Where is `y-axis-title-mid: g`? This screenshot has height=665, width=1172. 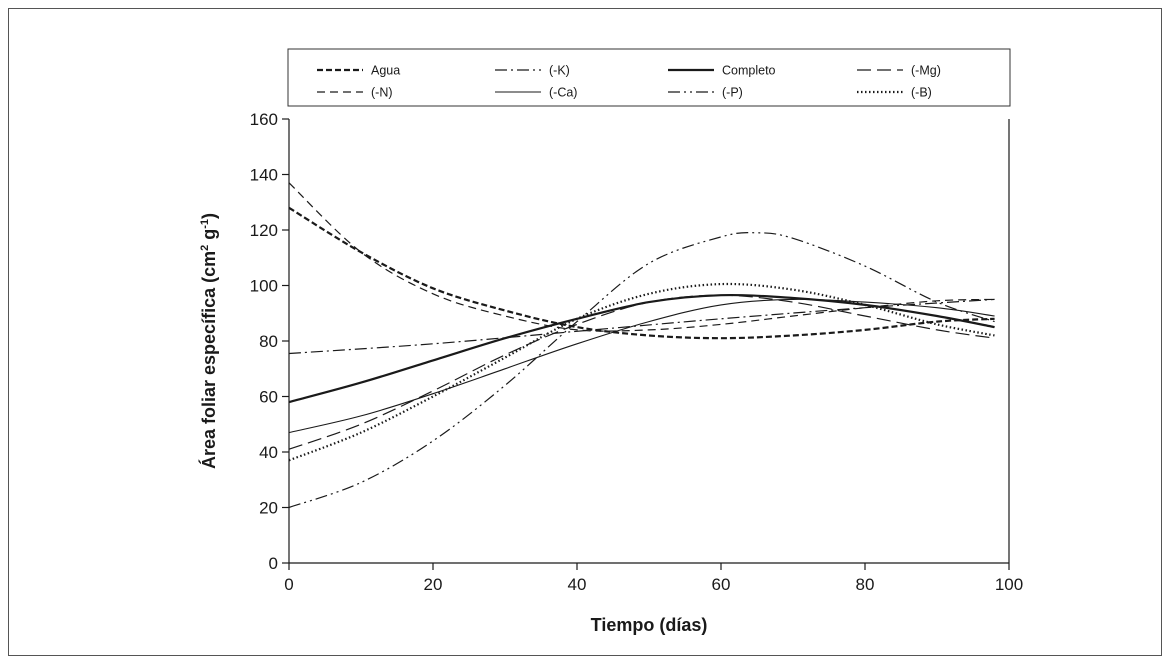
y-axis-title-mid: g is located at coordinates (209, 237).